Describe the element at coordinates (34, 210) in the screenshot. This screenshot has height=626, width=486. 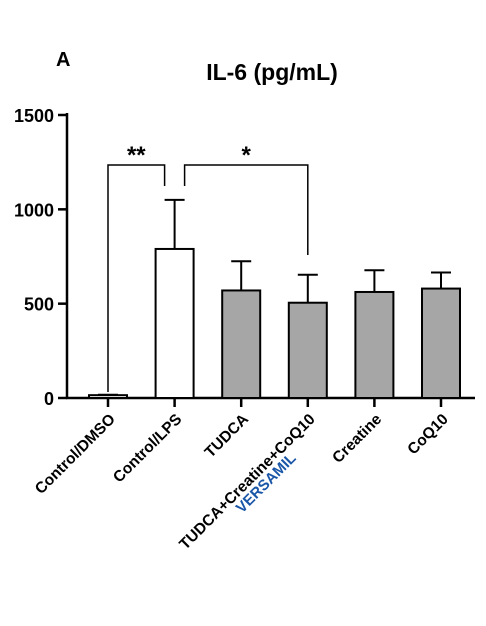
I see `y-tick-label: 1000` at that location.